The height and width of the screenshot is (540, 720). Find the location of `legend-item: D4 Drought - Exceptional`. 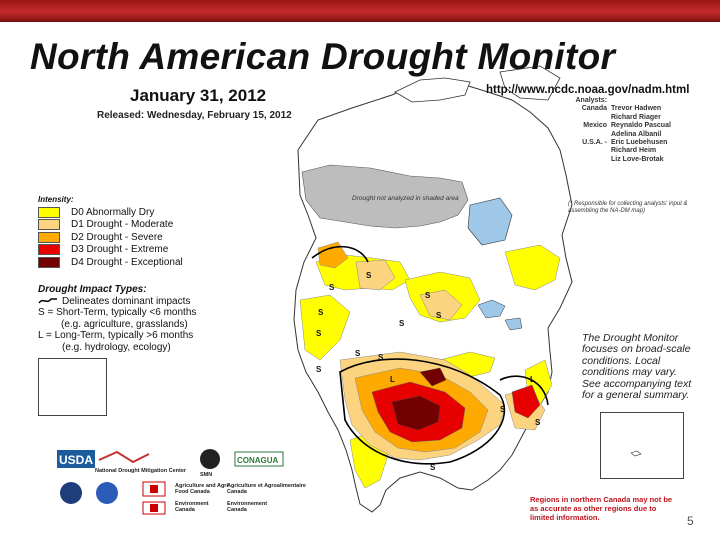

legend-item: D4 Drought - Exceptional is located at coordinates (110, 262).